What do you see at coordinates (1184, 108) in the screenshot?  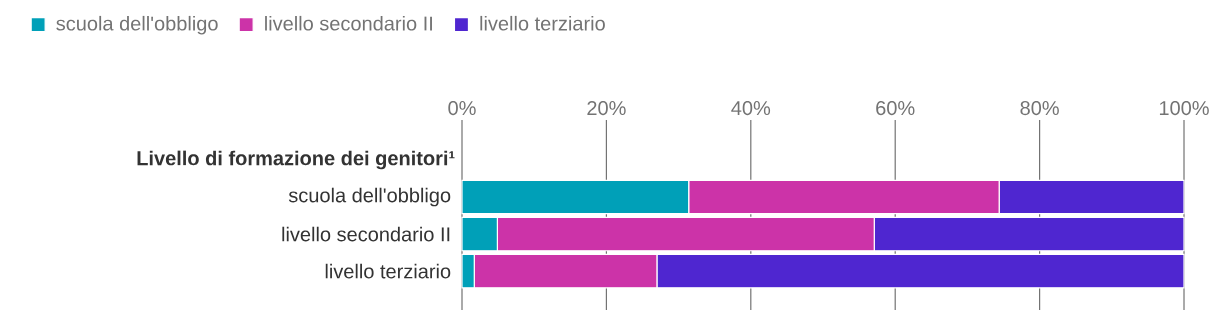 I see `x-tick-label: 100%` at bounding box center [1184, 108].